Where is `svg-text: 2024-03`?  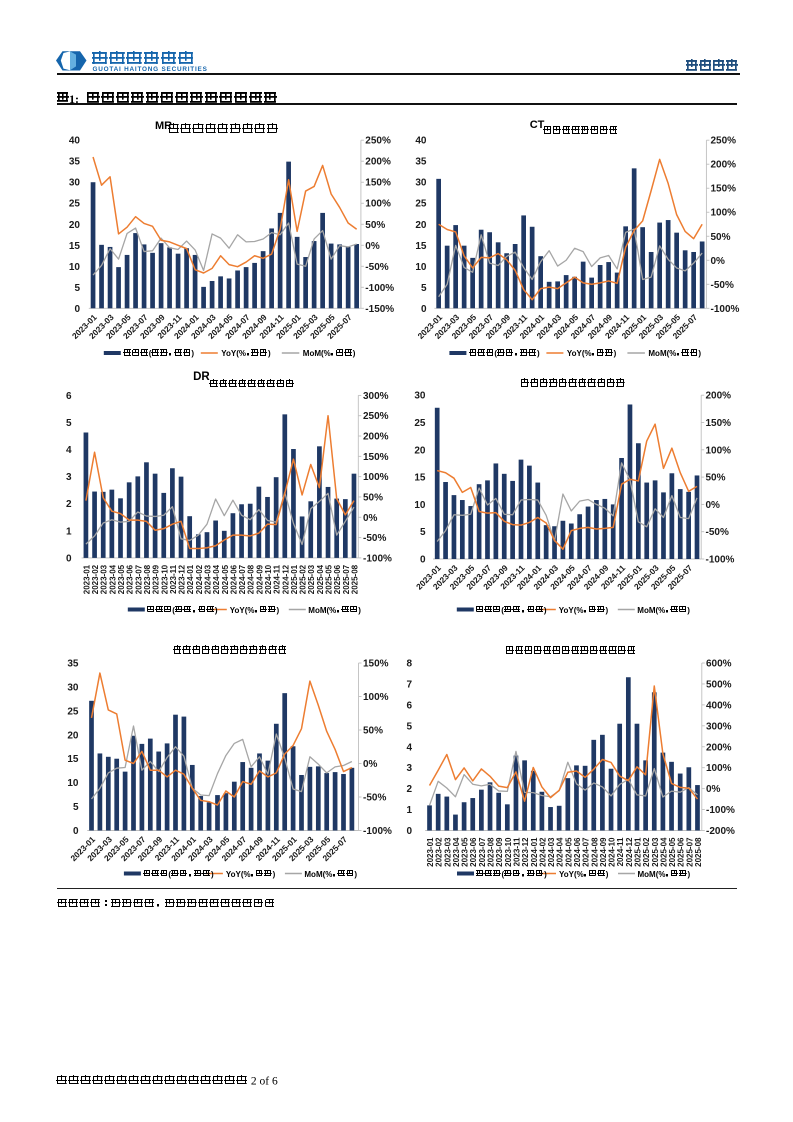 svg-text: 2024-03 is located at coordinates (551, 852).